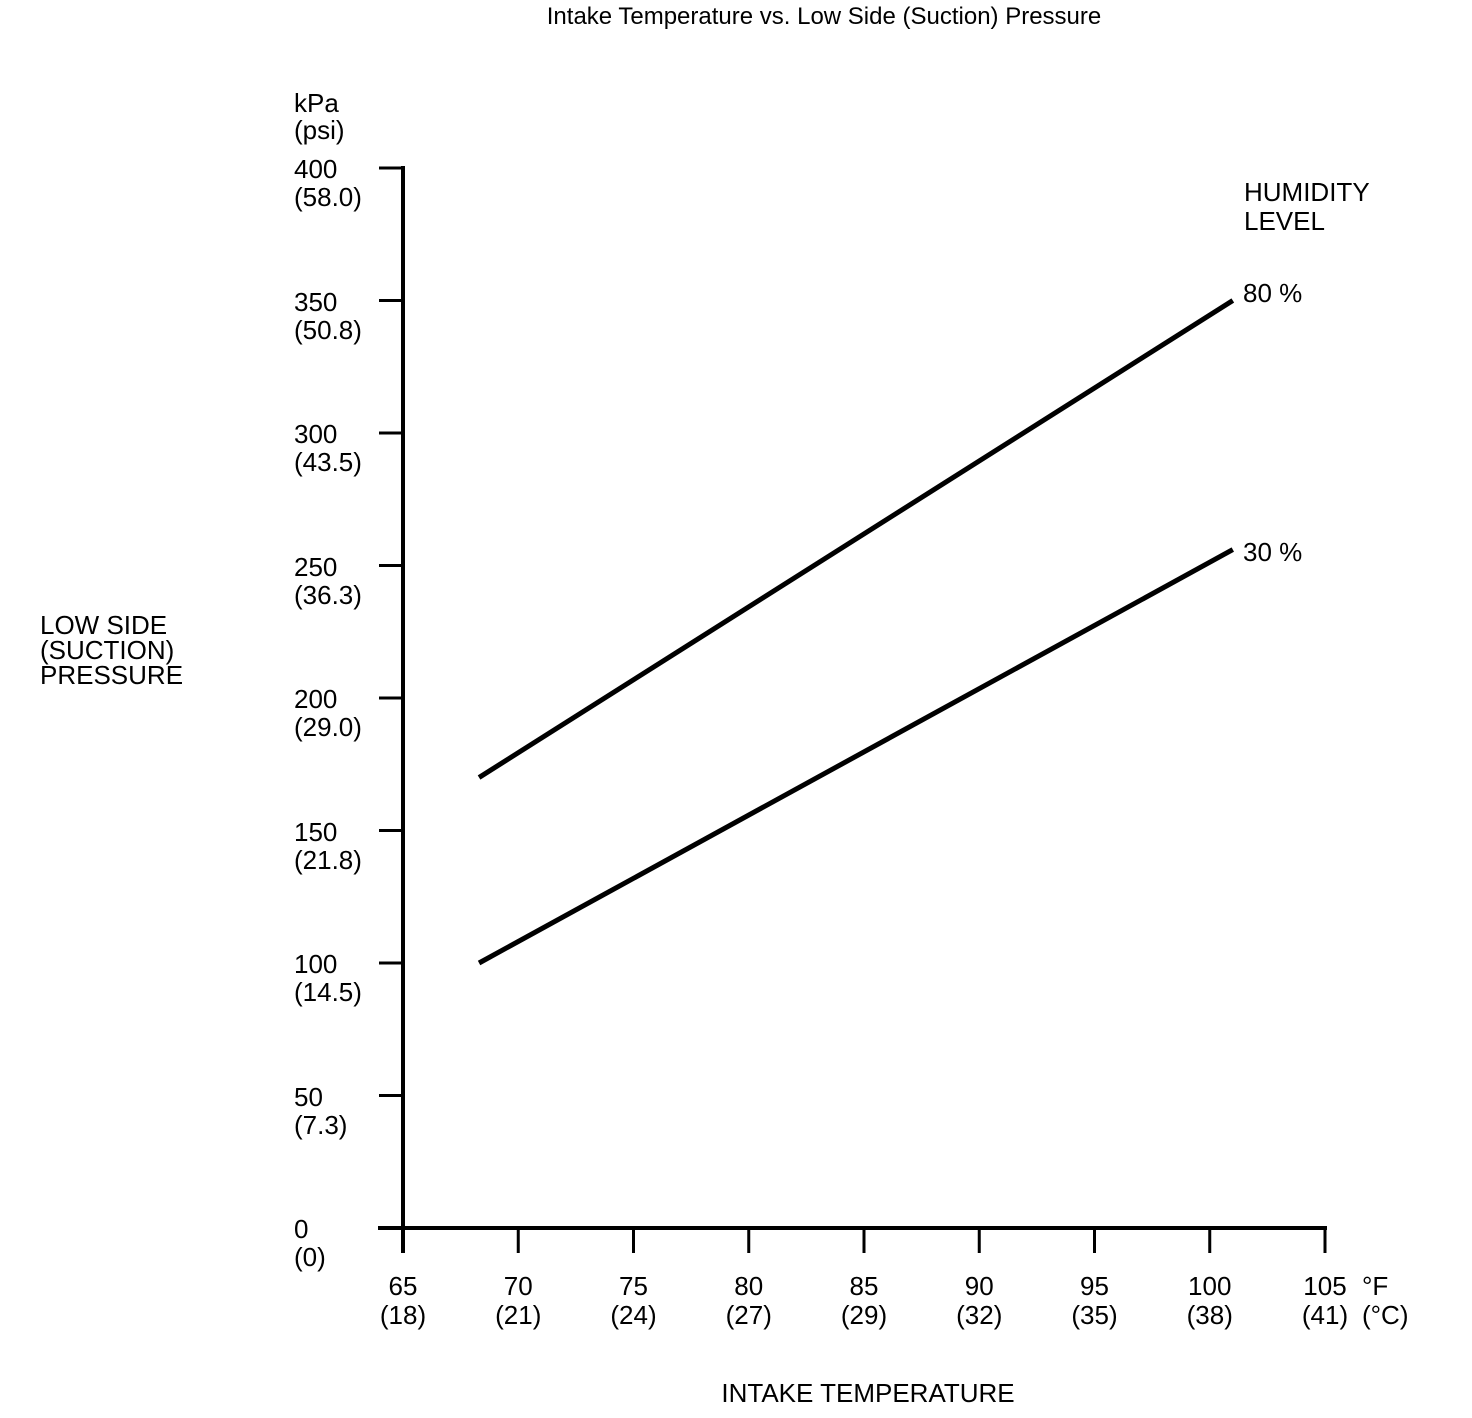  Describe the element at coordinates (316, 103) in the screenshot. I see `y-unit-kpa: kPa` at that location.